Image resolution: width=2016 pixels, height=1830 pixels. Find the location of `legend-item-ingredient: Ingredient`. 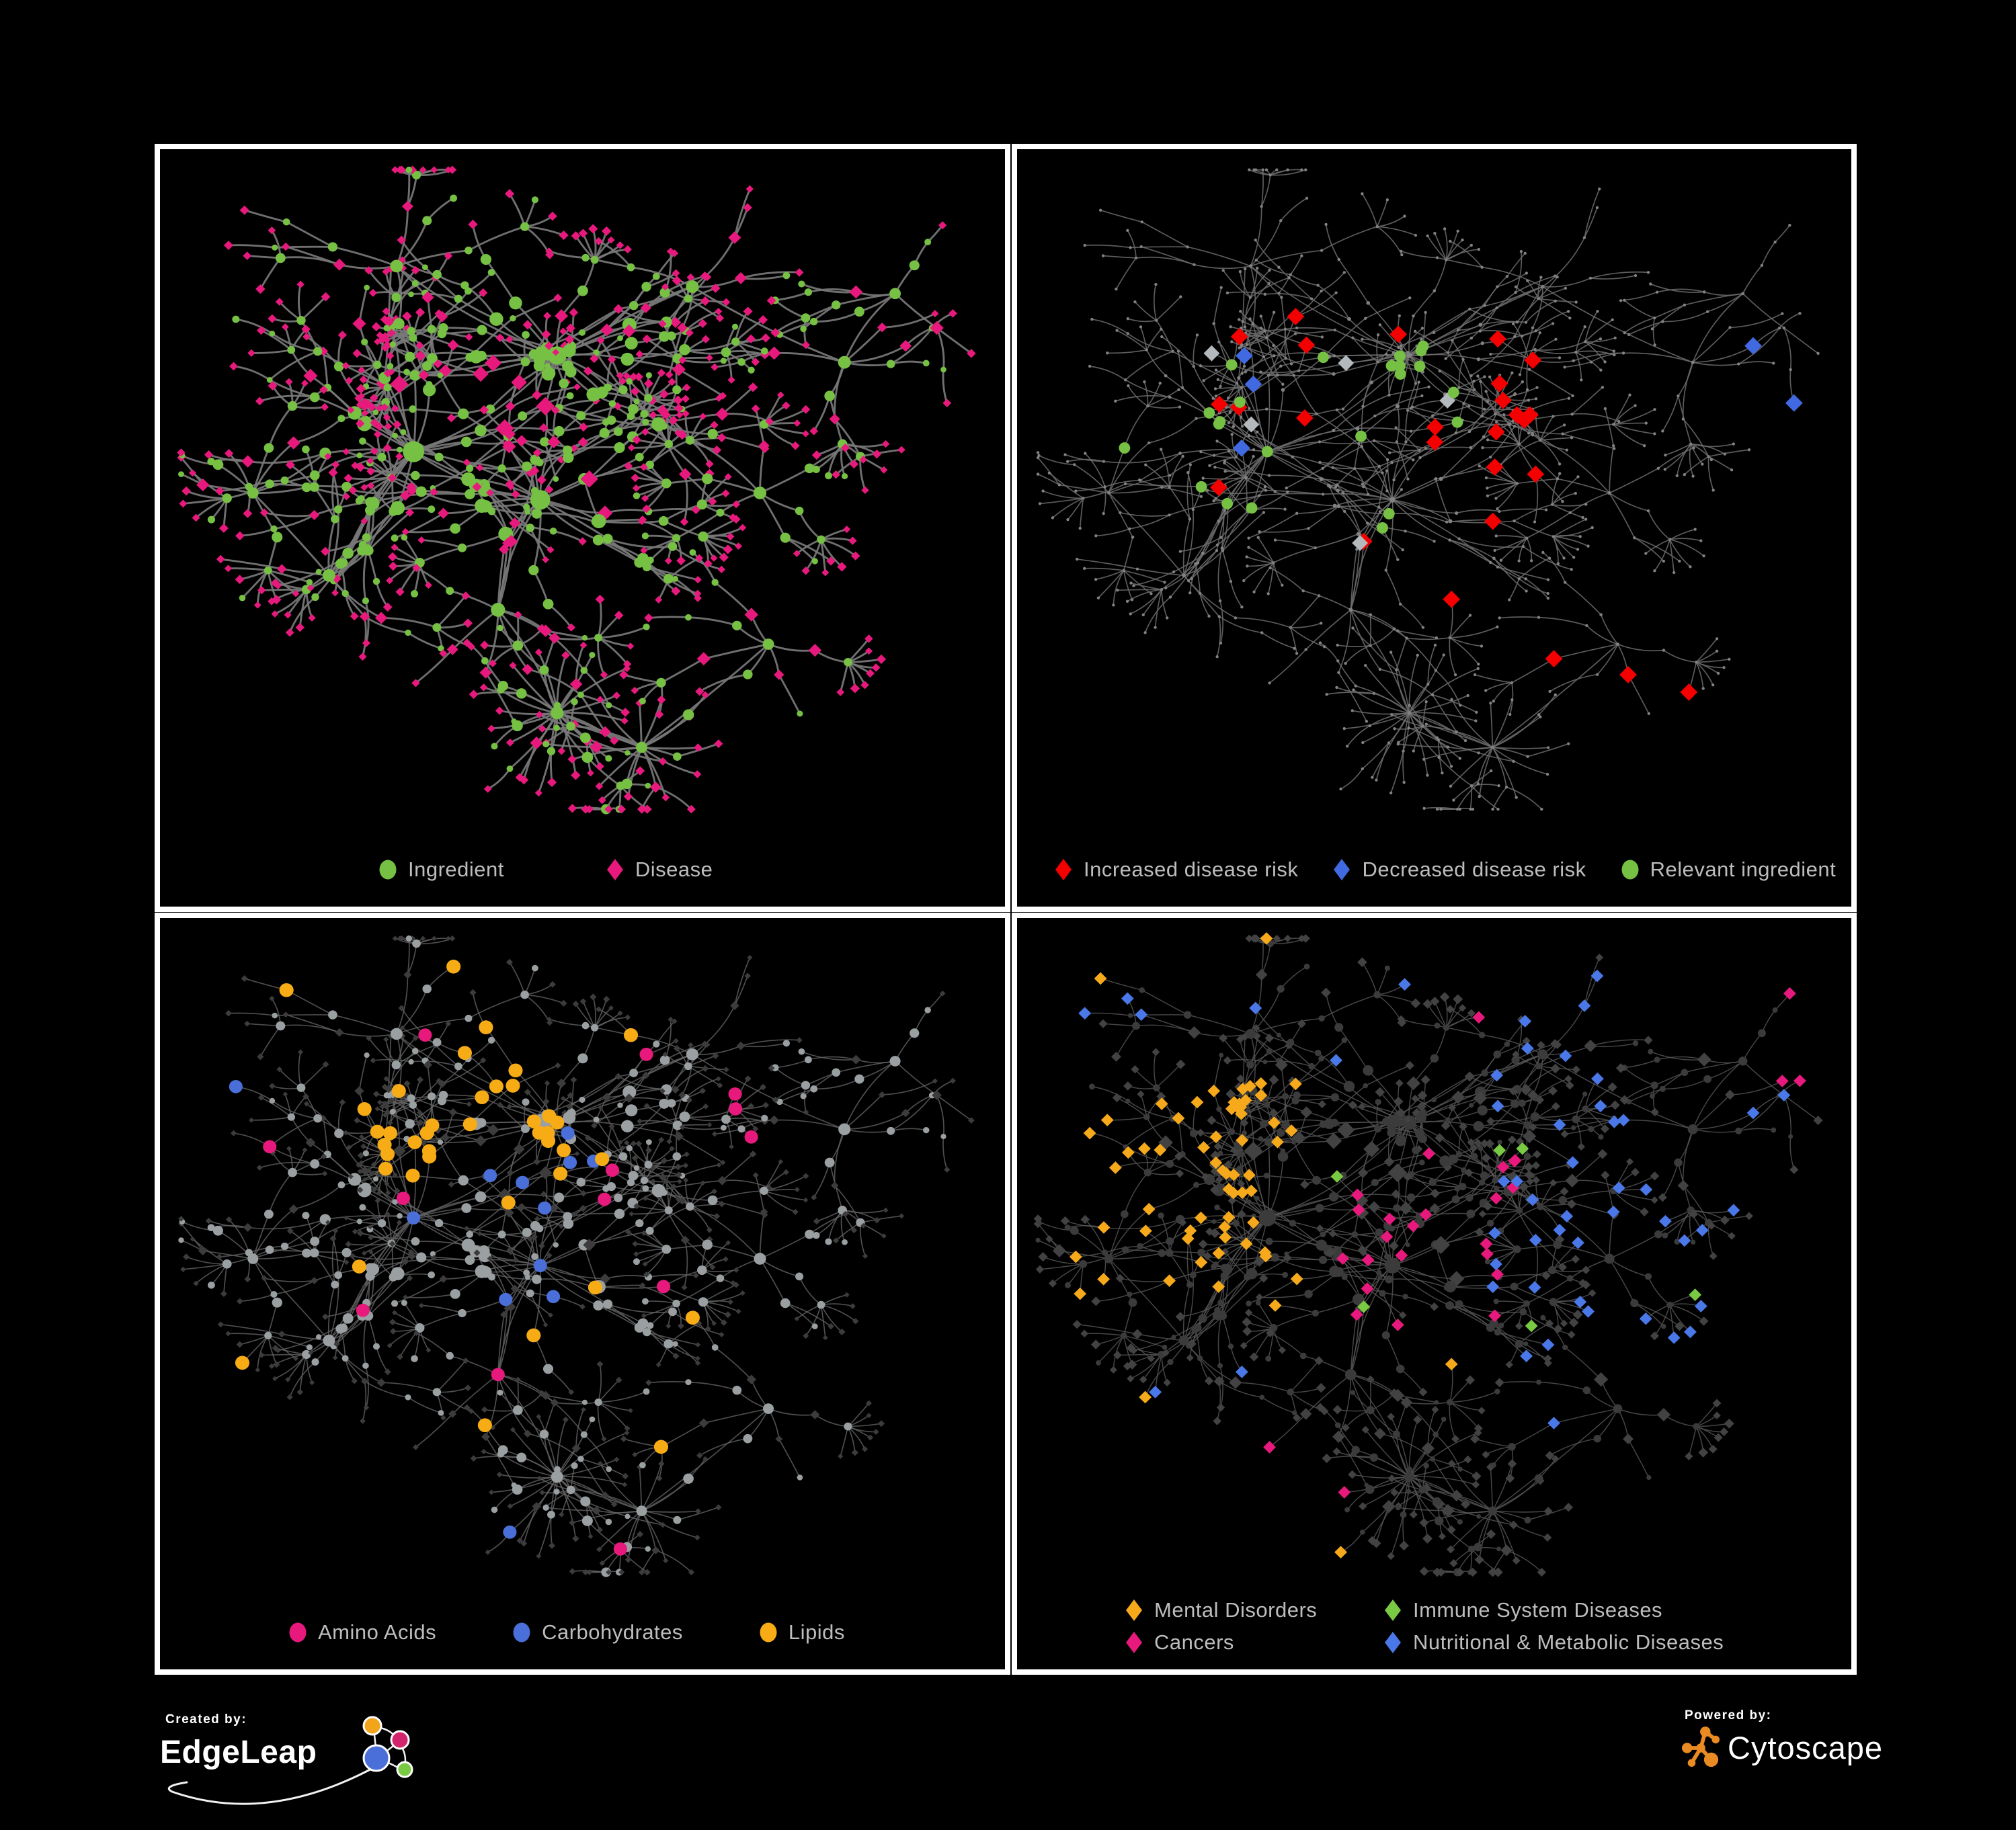

legend-item-ingredient: Ingredient is located at coordinates (441, 870).